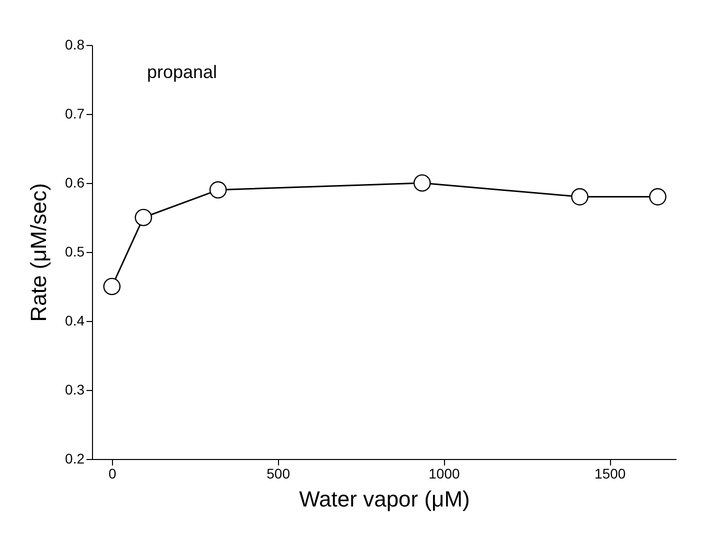 This screenshot has height=536, width=709. I want to click on y-tick-label: 0.8, so click(75, 44).